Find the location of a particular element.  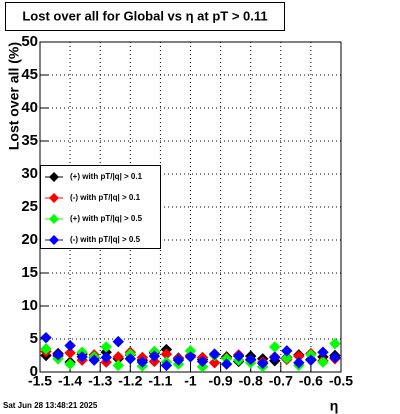

x-axis-label: η is located at coordinates (334, 406).